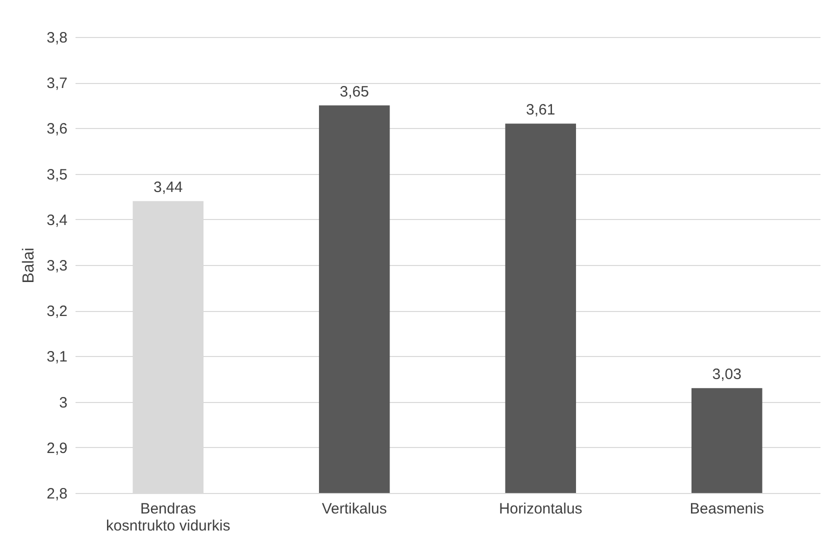 The width and height of the screenshot is (840, 543). Describe the element at coordinates (57, 38) in the screenshot. I see `y-tick-label: 3,8` at that location.